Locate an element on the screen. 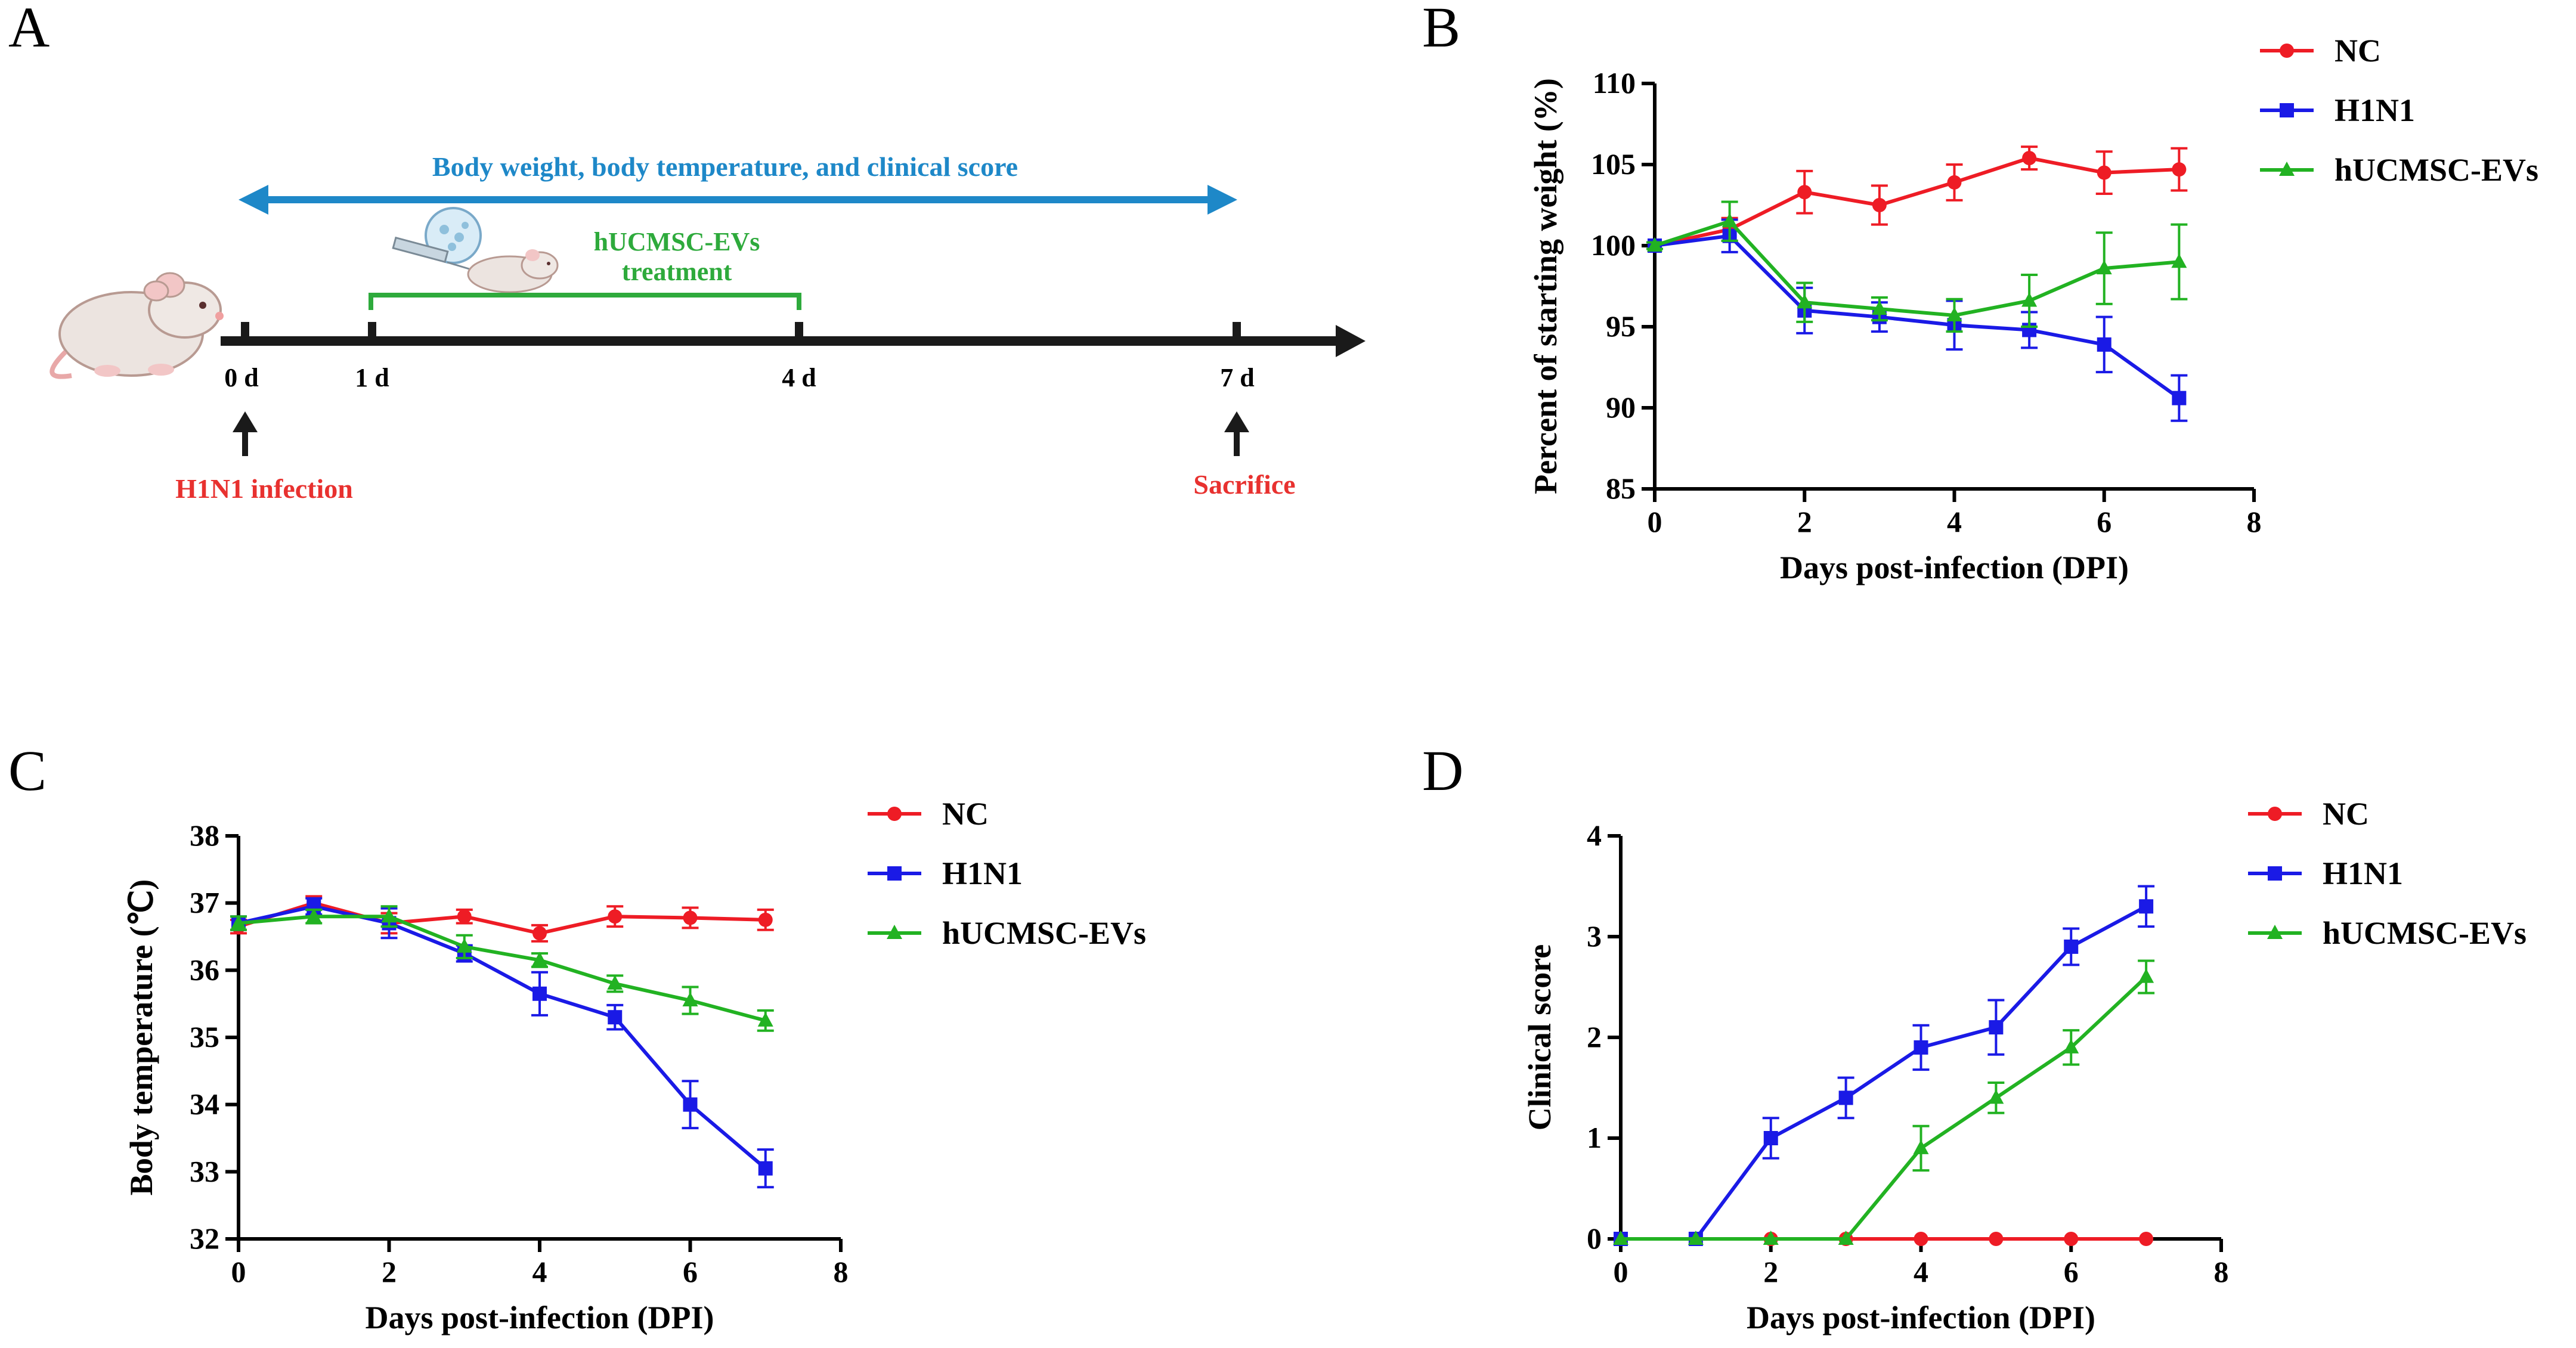 This screenshot has height=1348, width=2576. chart-c-ytick-label: 35 is located at coordinates (204, 1036).